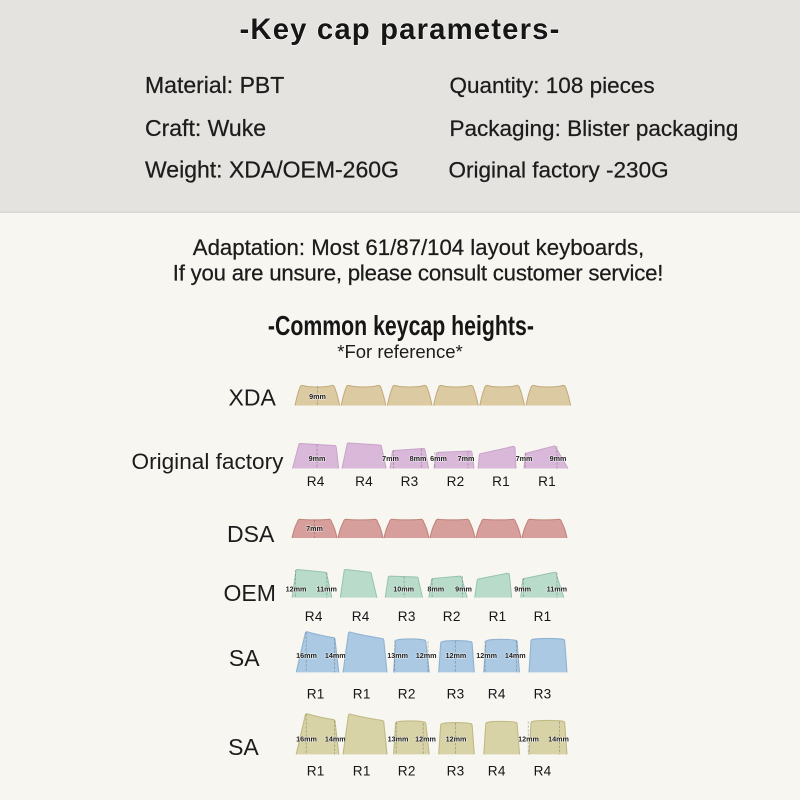 The image size is (800, 800). I want to click on svg-text: Packaging: Blister packaging, so click(594, 128).